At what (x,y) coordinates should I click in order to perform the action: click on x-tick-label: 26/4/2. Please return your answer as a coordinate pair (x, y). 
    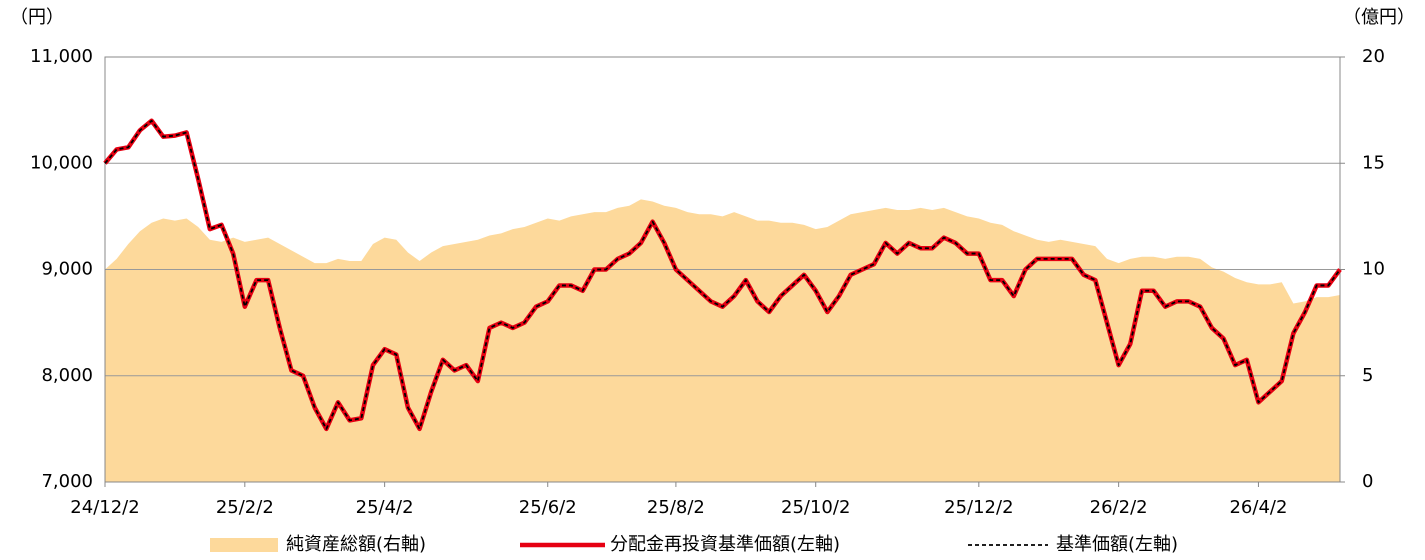
    Looking at the image, I should click on (1258, 507).